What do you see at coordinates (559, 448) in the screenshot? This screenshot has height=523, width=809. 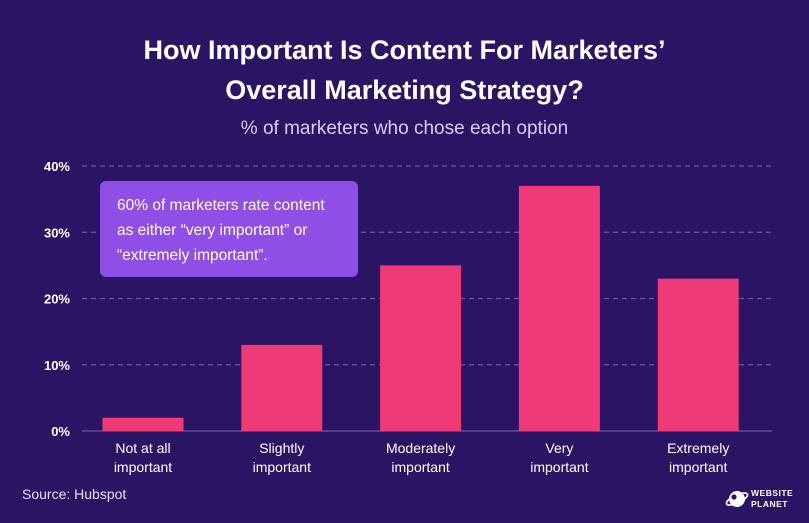 I see `x-tick-label: Very` at bounding box center [559, 448].